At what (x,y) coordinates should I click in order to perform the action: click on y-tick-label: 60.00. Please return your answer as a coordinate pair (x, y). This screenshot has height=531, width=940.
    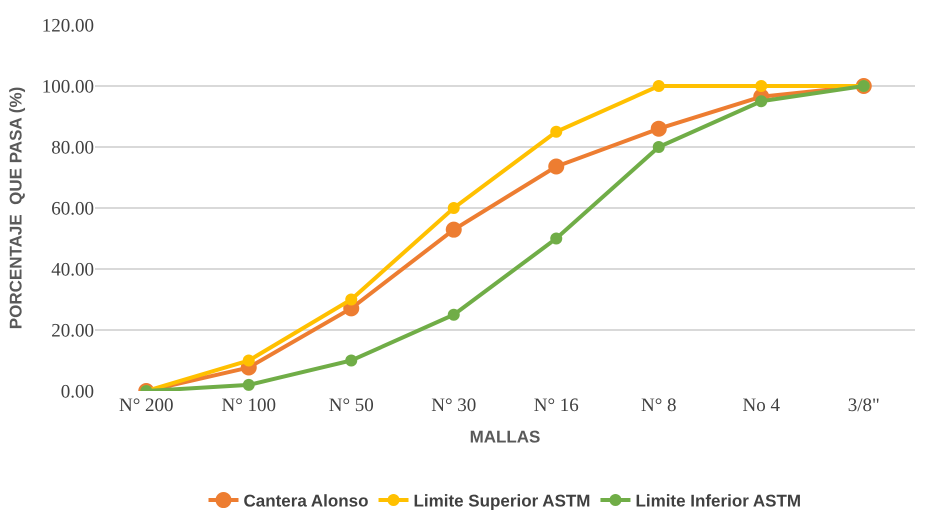
    Looking at the image, I should click on (72, 209).